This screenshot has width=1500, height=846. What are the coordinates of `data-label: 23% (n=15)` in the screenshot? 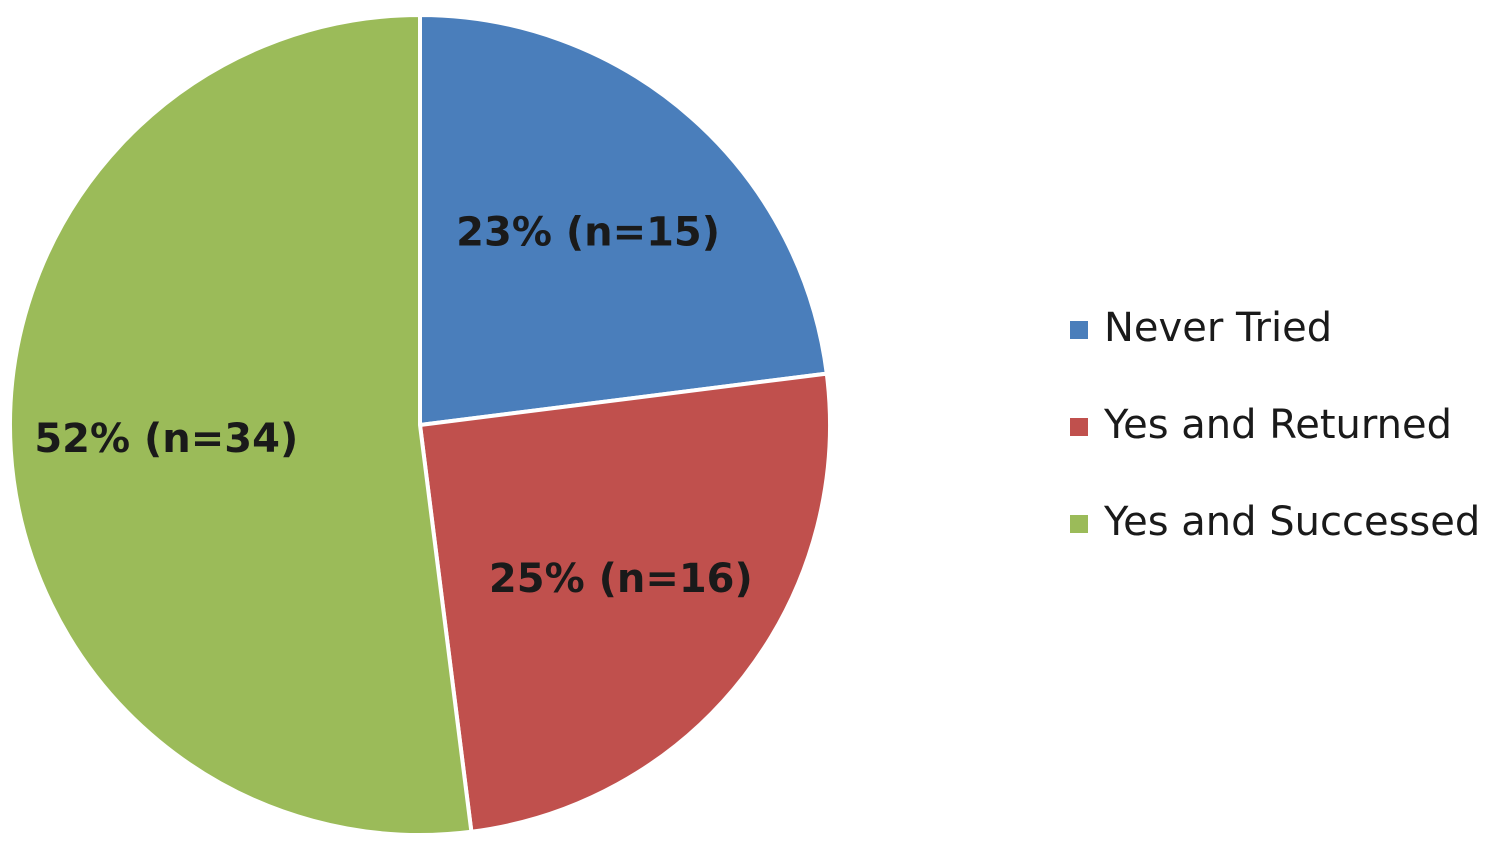 It's located at (588, 232).